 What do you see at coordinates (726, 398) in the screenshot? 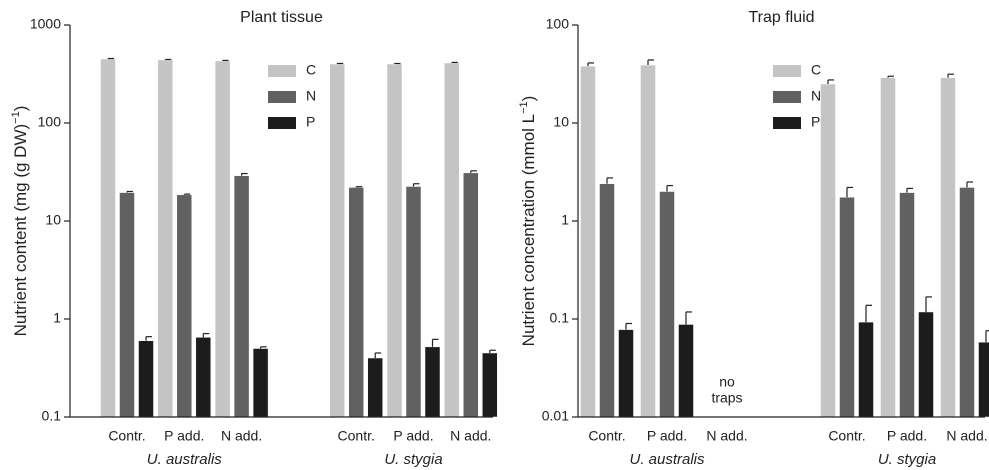
I see `annotation: traps` at bounding box center [726, 398].